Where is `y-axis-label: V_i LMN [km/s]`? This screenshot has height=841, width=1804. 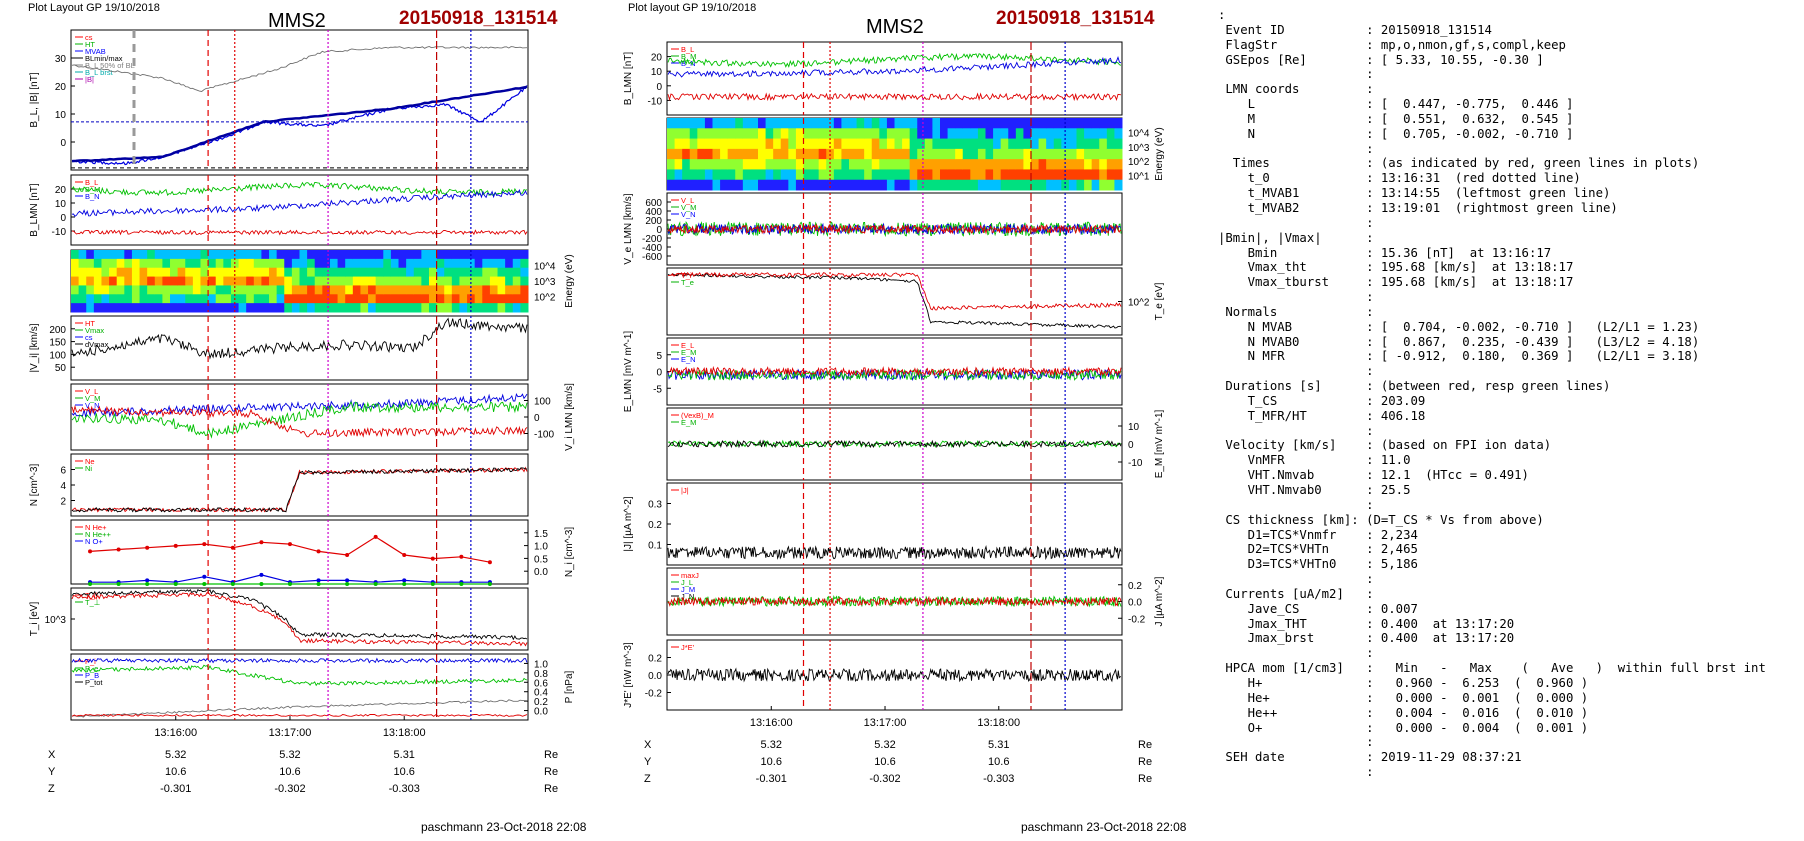 y-axis-label: V_i LMN [km/s] is located at coordinates (569, 417).